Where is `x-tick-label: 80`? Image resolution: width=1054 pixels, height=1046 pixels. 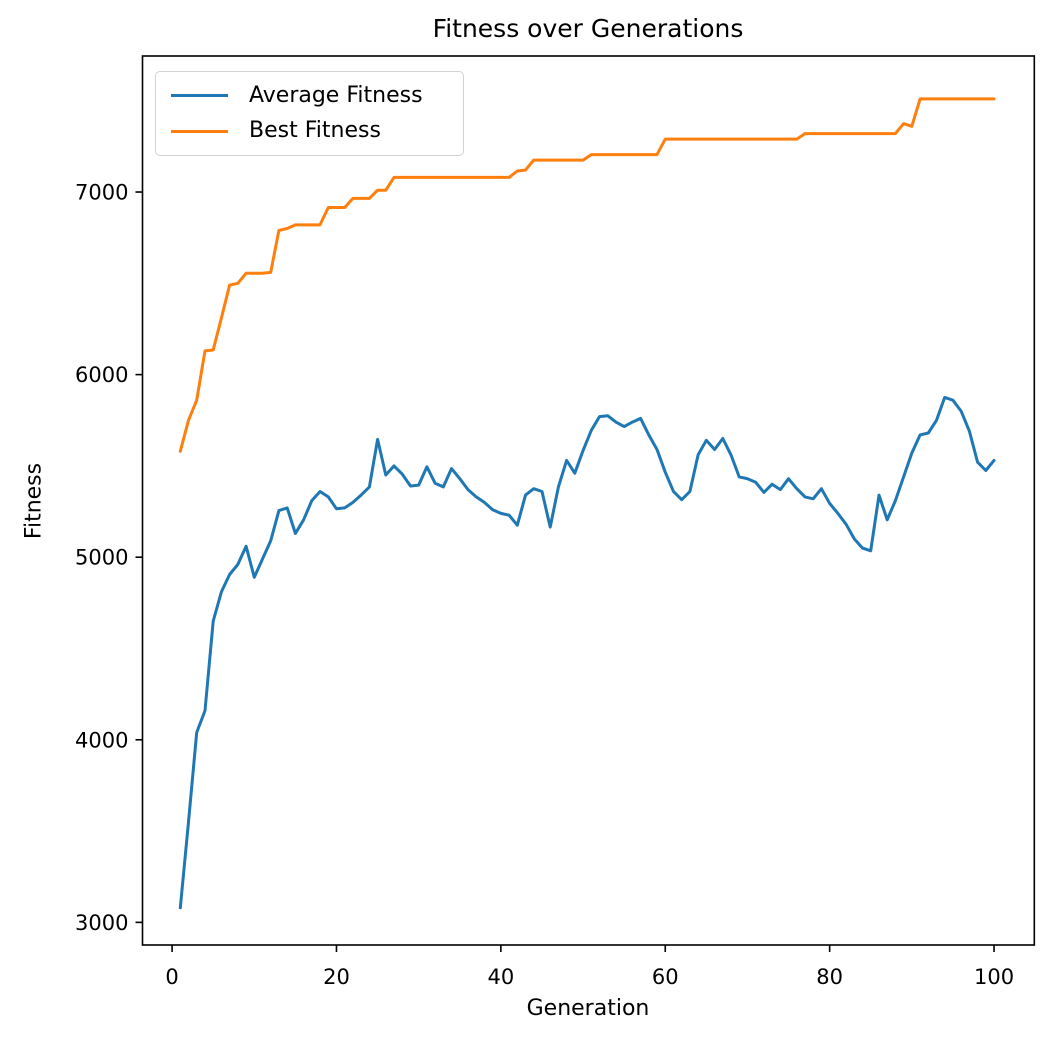 x-tick-label: 80 is located at coordinates (829, 977).